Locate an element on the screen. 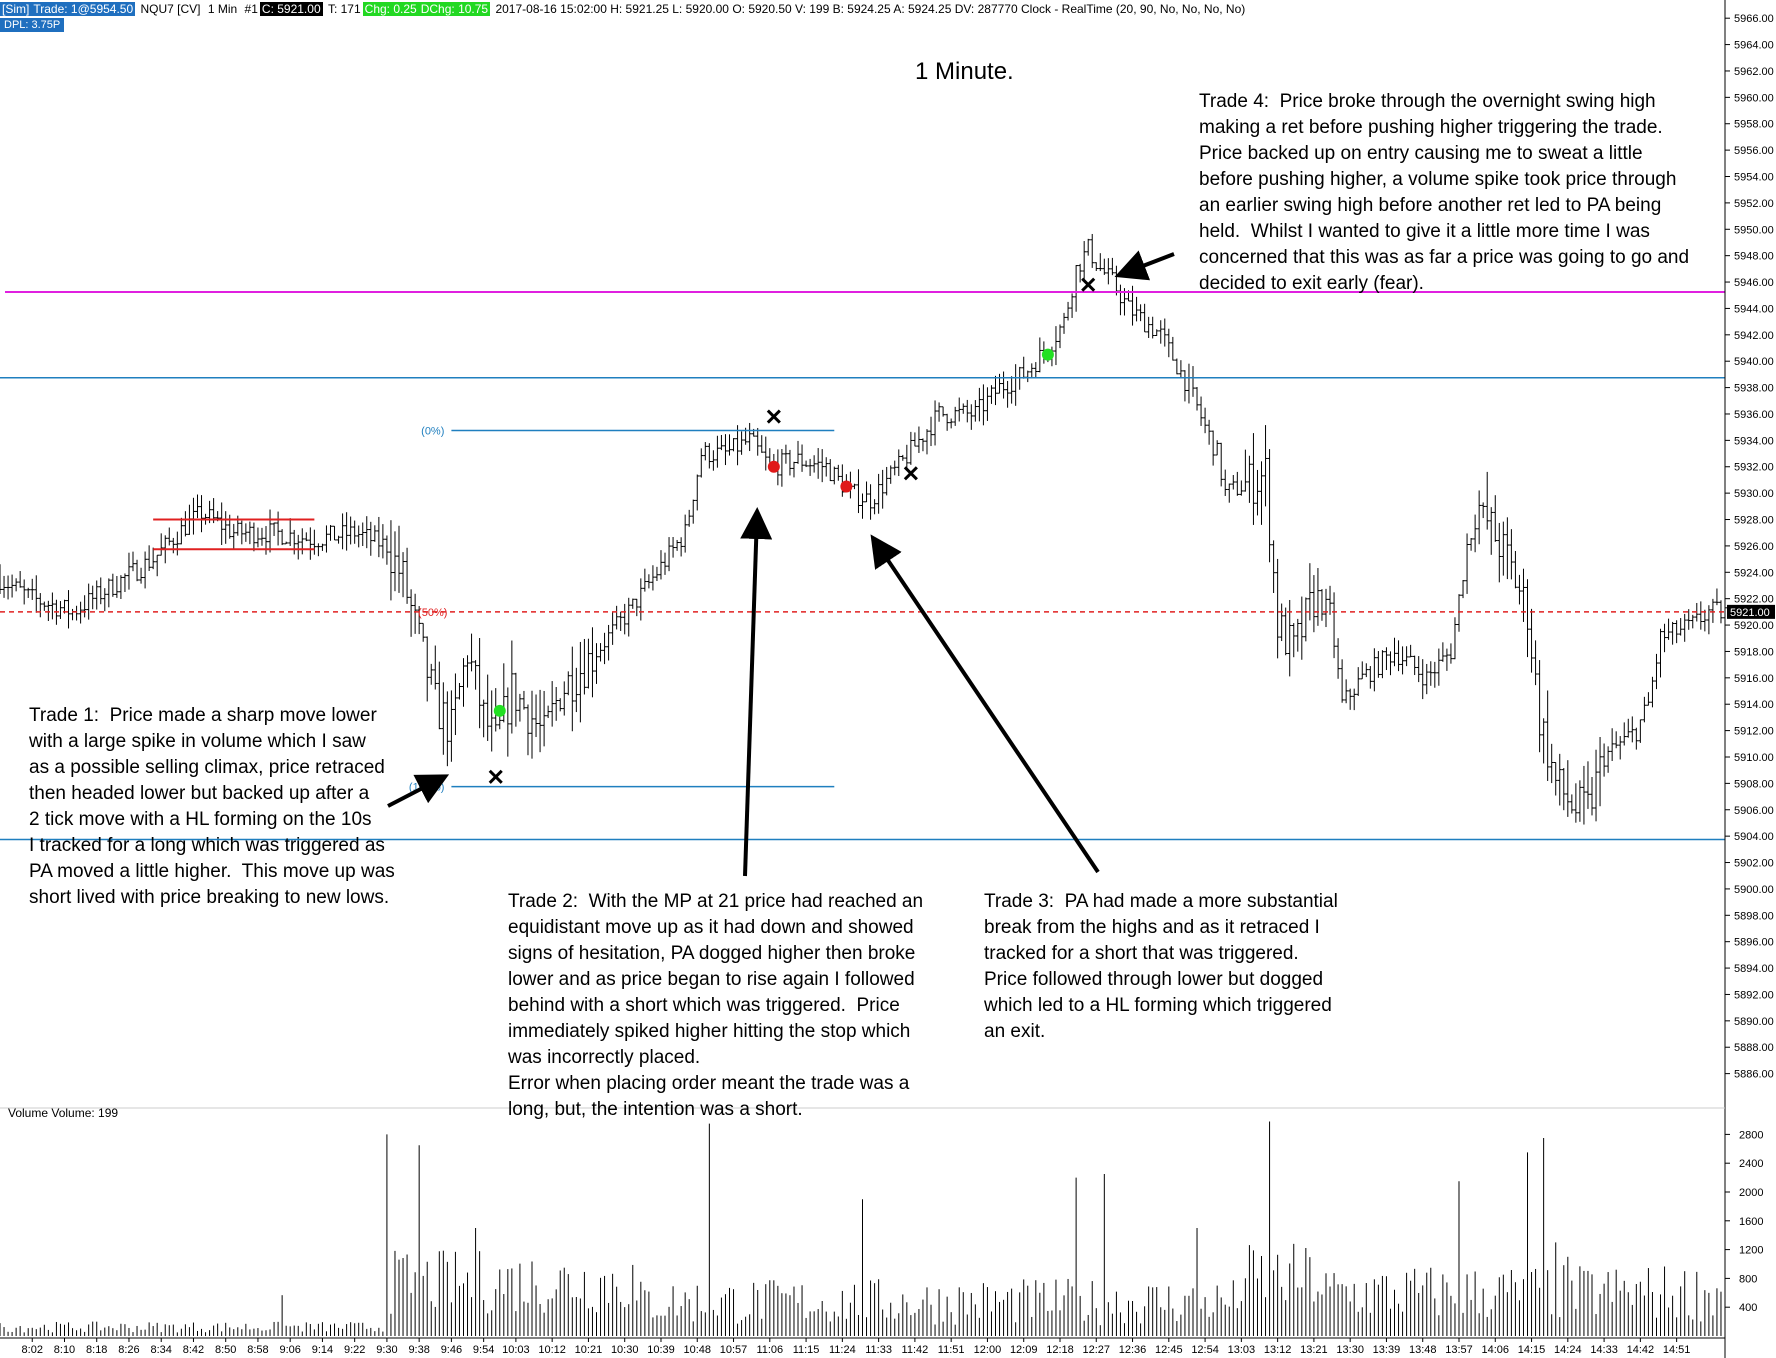 Image resolution: width=1776 pixels, height=1358 pixels. price-tick-label: 5966.00 is located at coordinates (1754, 19).